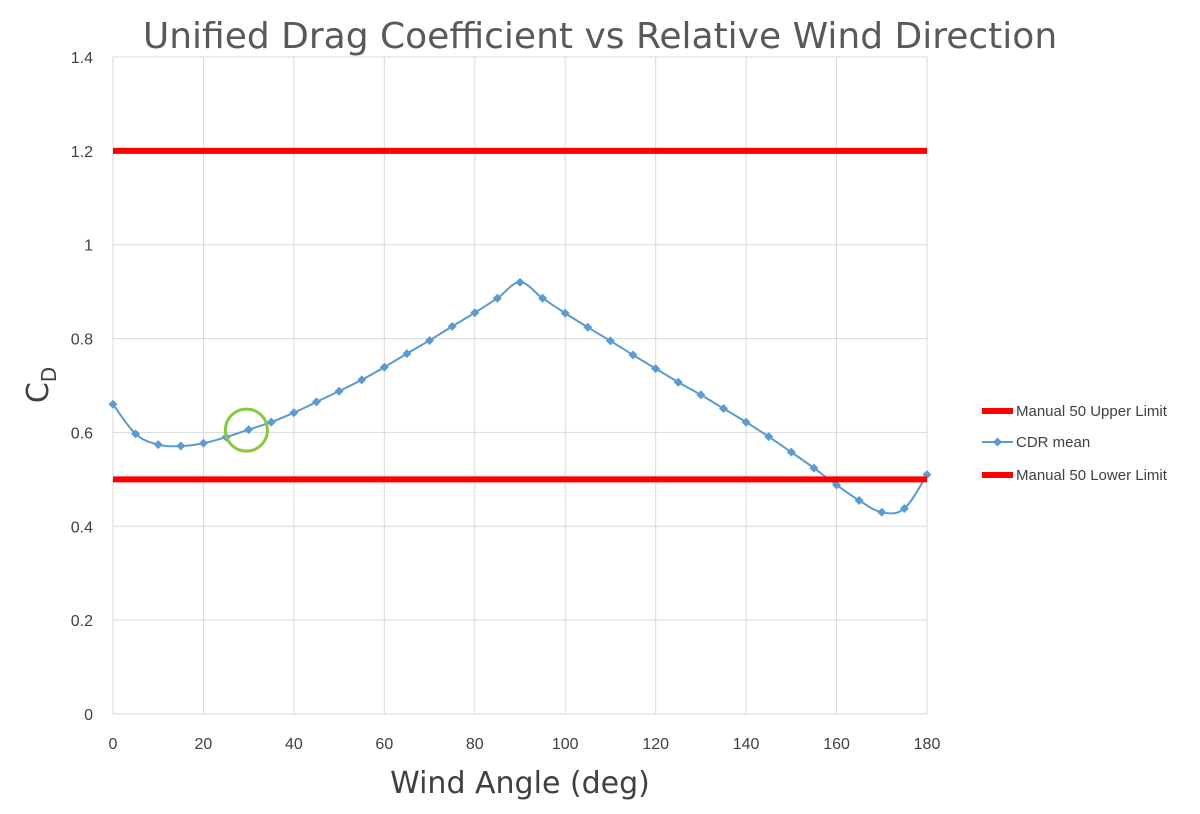 The image size is (1200, 814). I want to click on y-tick-label: 0, so click(88, 715).